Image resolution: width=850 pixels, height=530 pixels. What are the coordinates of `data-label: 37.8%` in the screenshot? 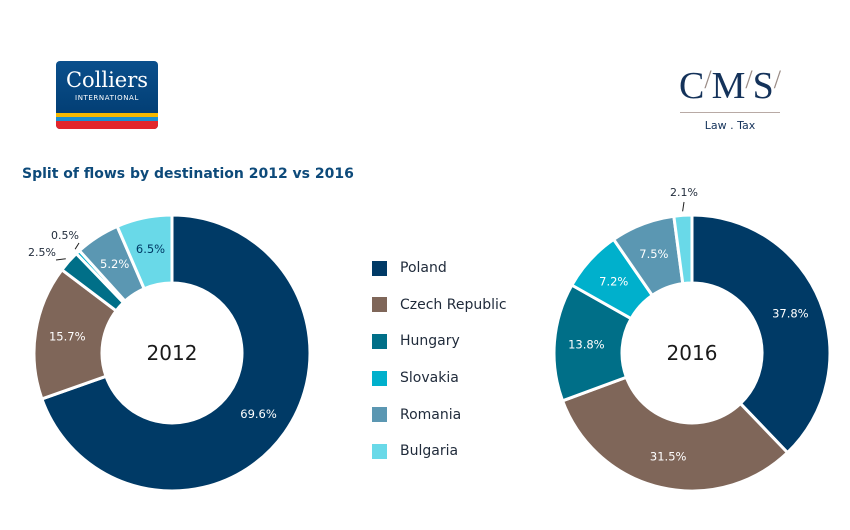 It's located at (790, 313).